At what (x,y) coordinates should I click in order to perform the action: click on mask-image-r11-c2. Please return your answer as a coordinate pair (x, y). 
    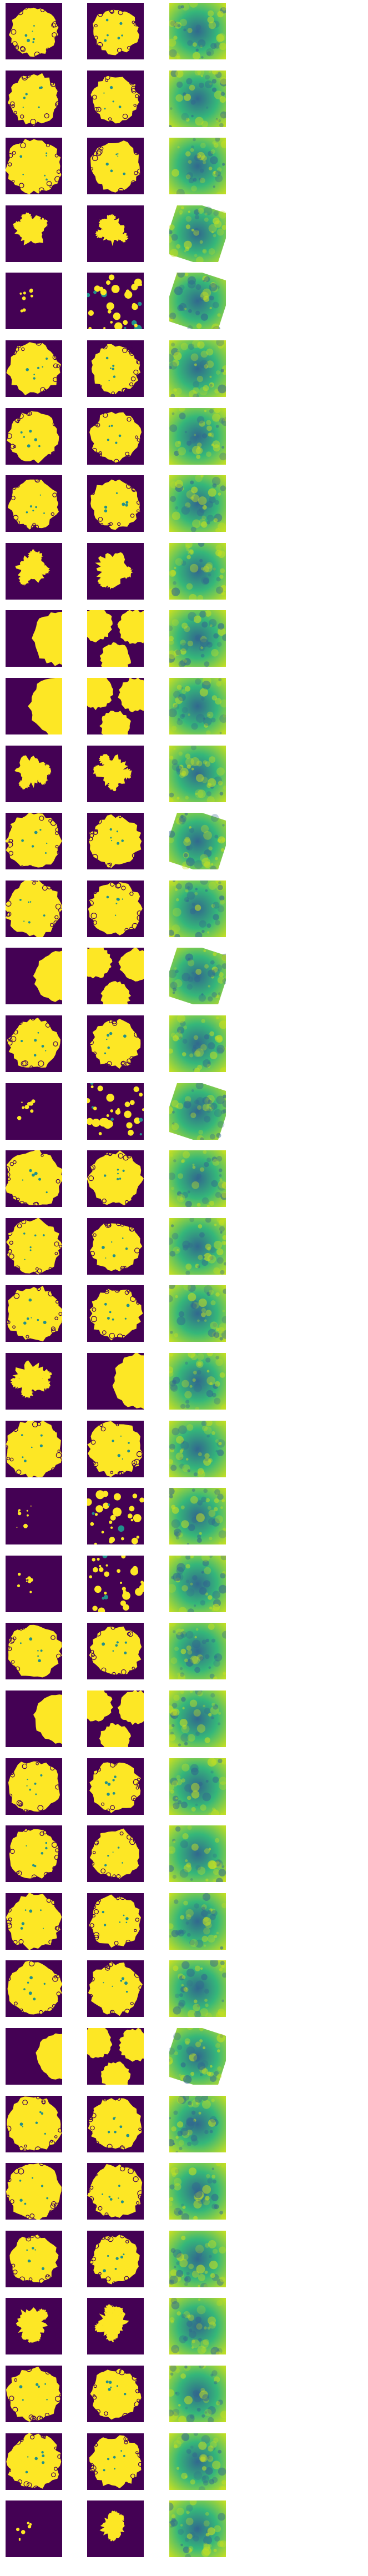
    Looking at the image, I should click on (116, 706).